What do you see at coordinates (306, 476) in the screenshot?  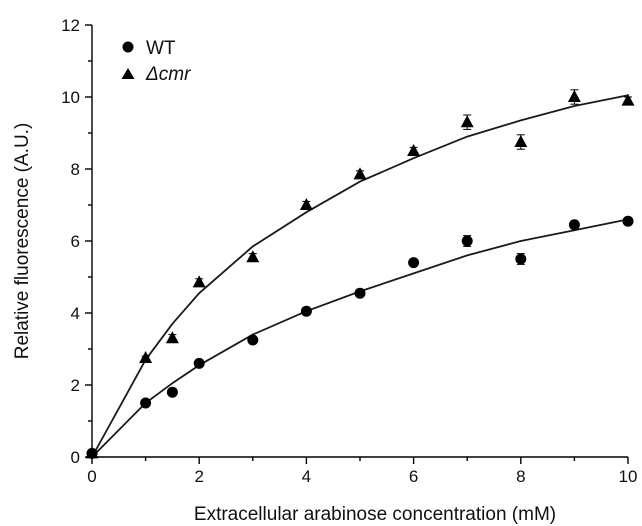 I see `x-tick-label: 4` at bounding box center [306, 476].